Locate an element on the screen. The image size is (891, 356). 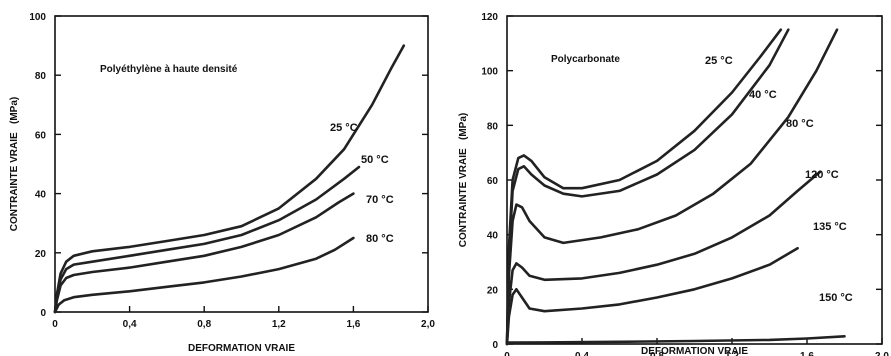
series-label: 40 °C is located at coordinates (763, 95).